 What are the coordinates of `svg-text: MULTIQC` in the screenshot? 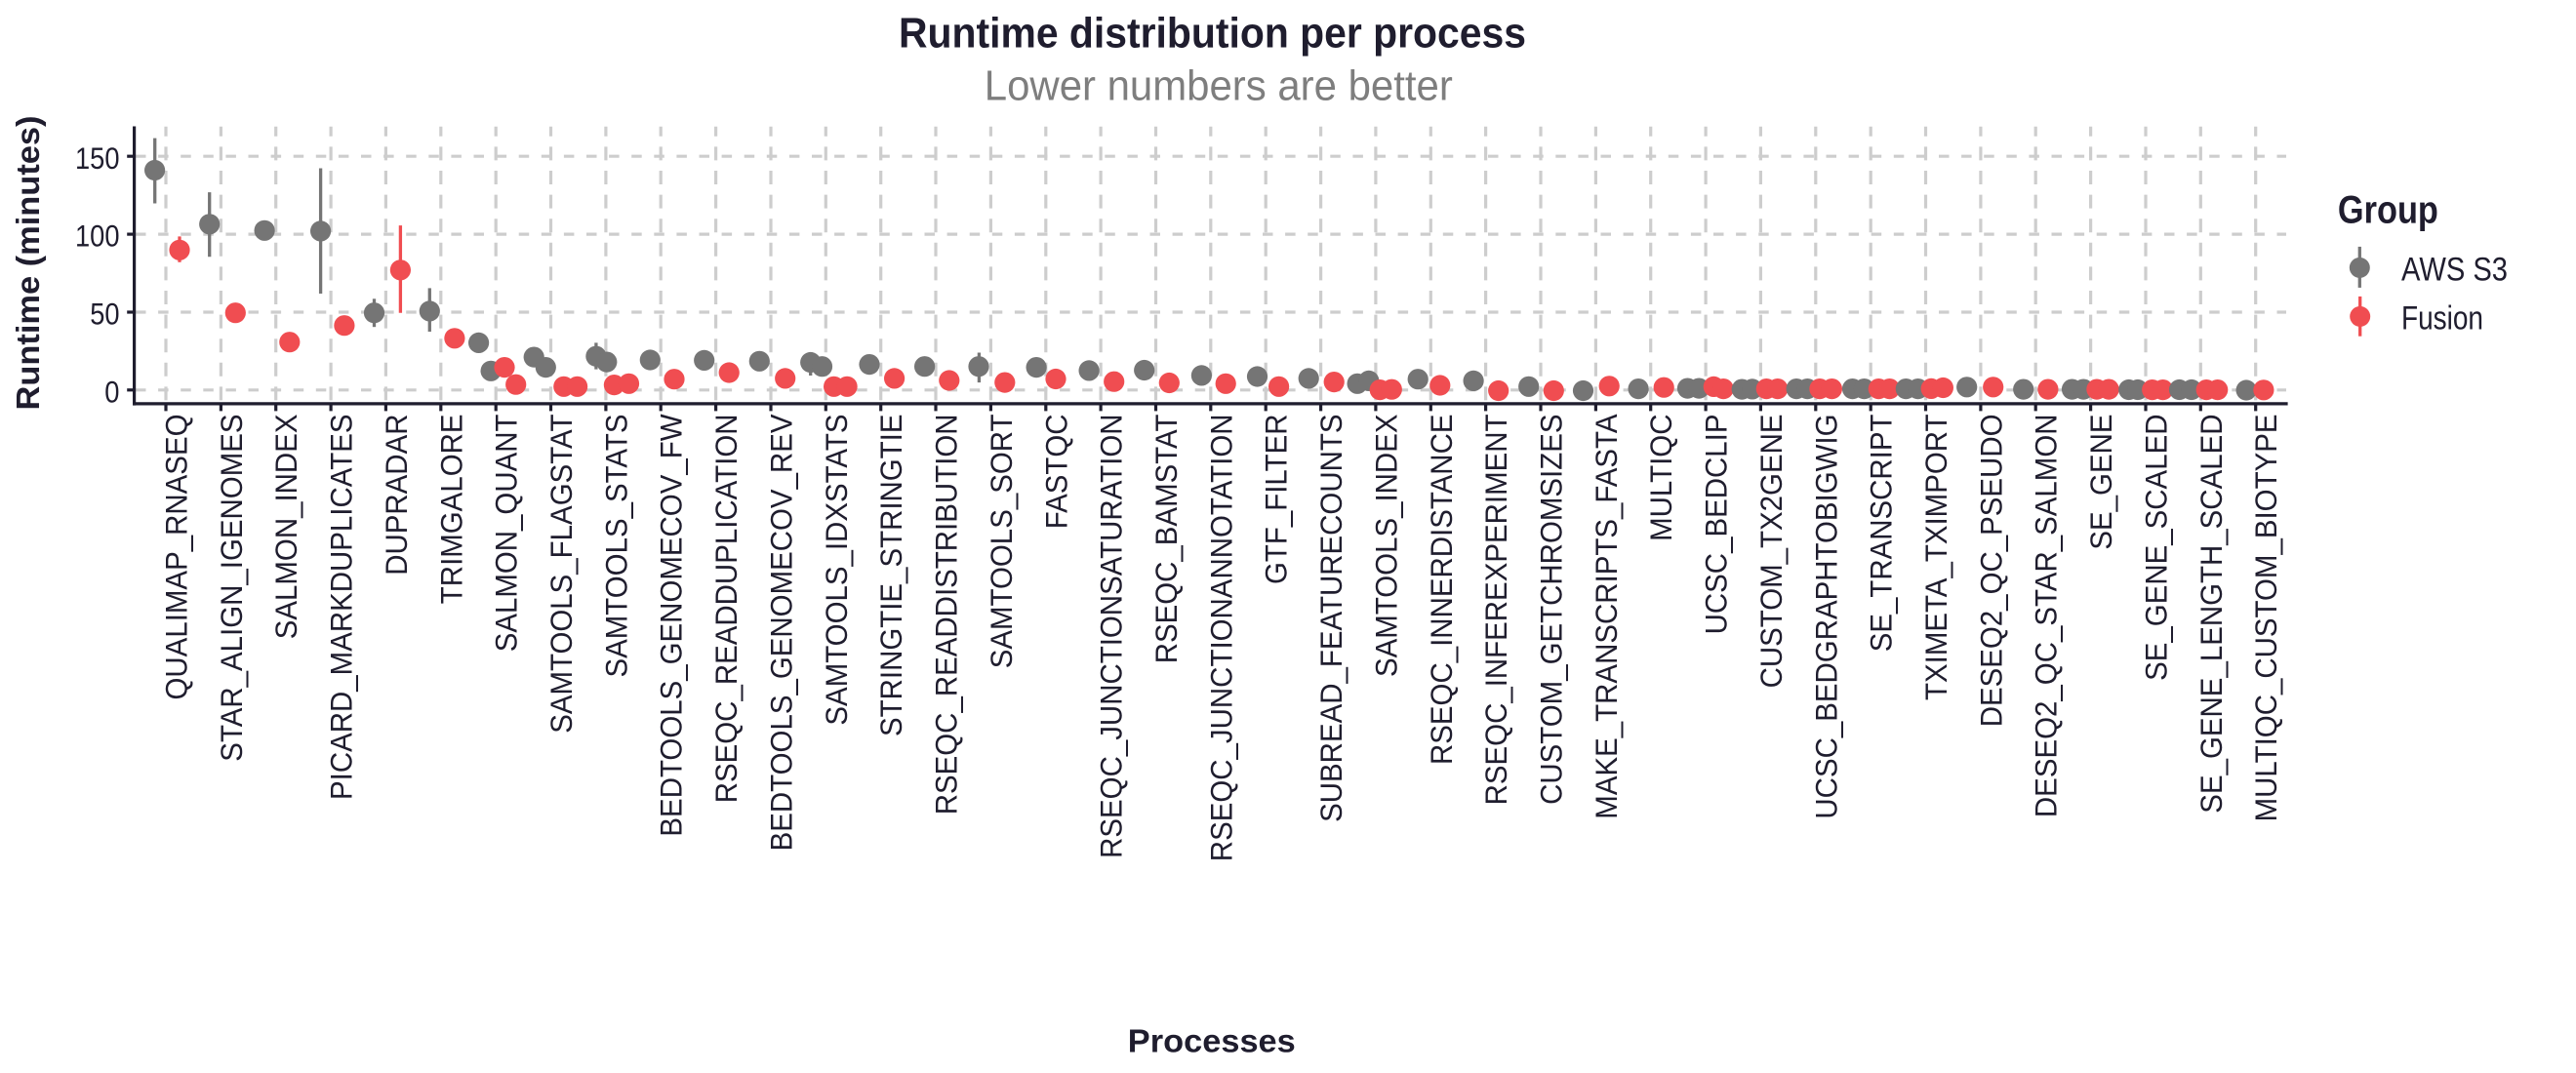 It's located at (1660, 478).